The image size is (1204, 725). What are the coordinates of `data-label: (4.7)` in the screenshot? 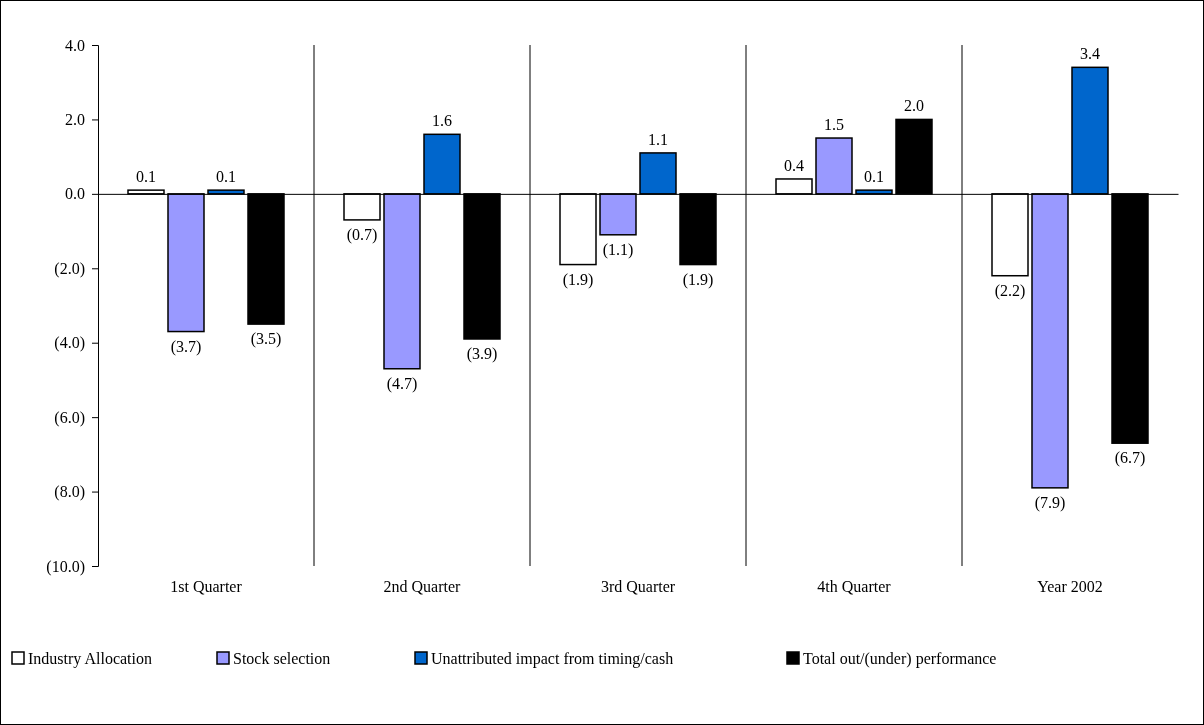 It's located at (402, 383).